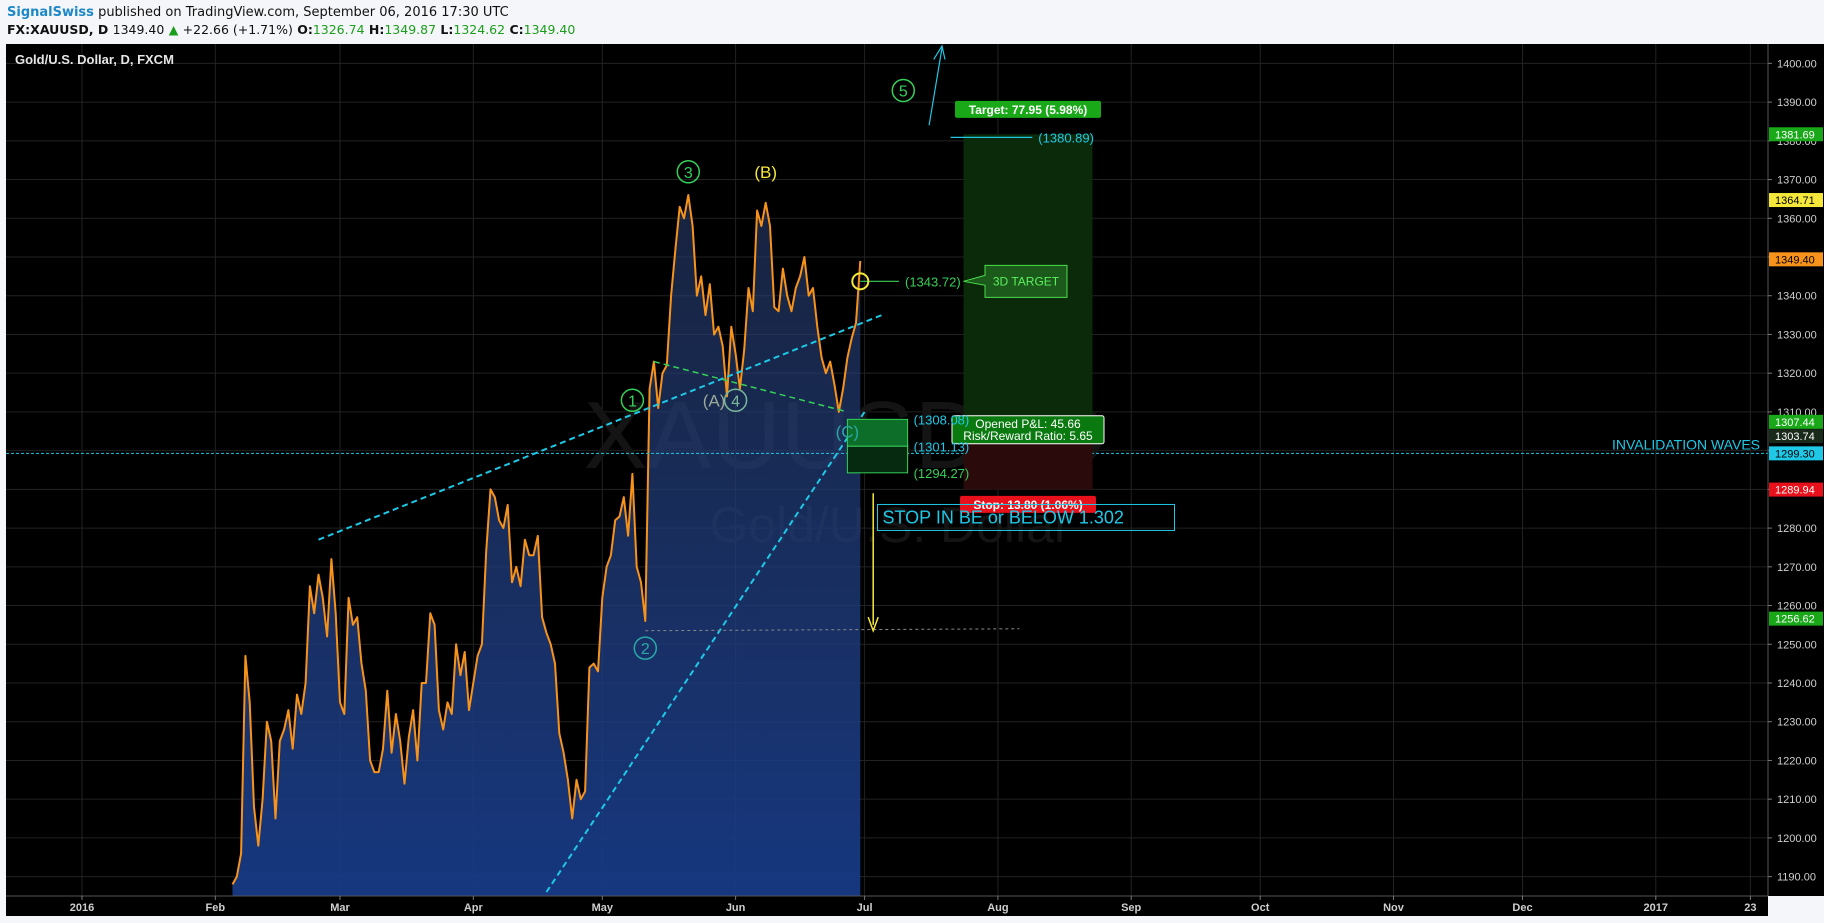 Image resolution: width=1824 pixels, height=923 pixels. What do you see at coordinates (1797, 839) in the screenshot?
I see `price-tick-label: 1200.00` at bounding box center [1797, 839].